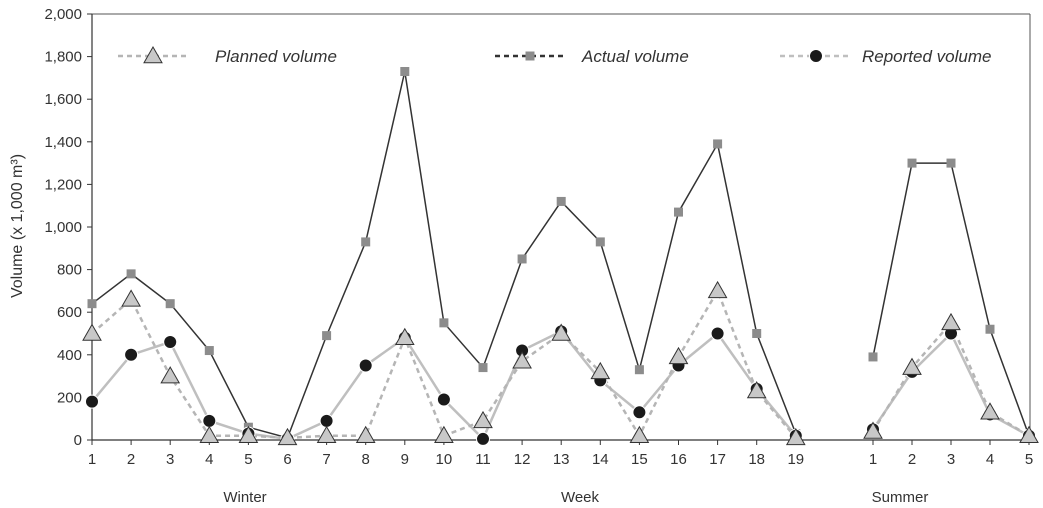 This screenshot has width=1043, height=508. I want to click on x-tick-label: 7, so click(326, 459).